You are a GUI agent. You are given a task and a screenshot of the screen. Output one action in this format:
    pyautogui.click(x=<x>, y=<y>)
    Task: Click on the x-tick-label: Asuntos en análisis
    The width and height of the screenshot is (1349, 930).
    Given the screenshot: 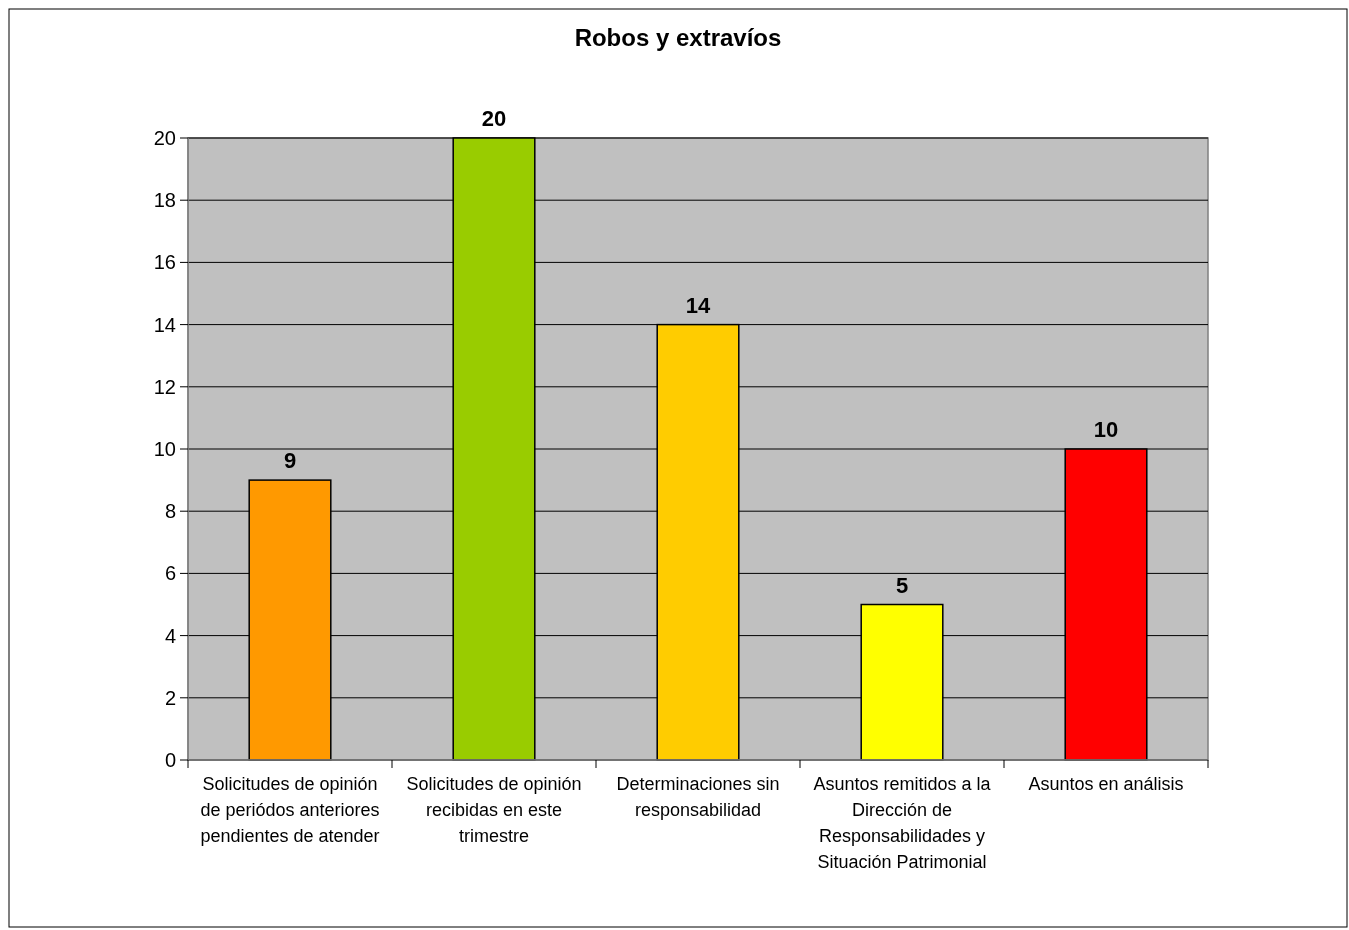 What is the action you would take?
    pyautogui.click(x=1106, y=784)
    